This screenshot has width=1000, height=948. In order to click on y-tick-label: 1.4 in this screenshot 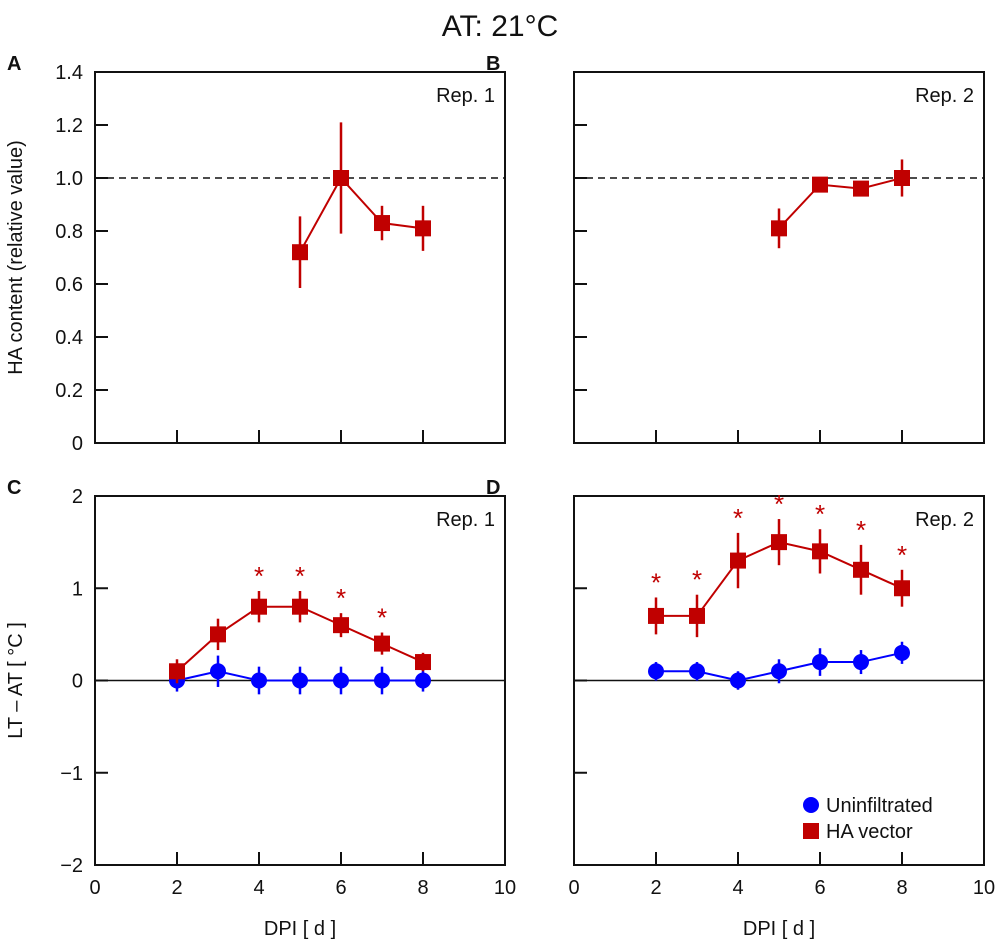, I will do `click(69, 73)`.